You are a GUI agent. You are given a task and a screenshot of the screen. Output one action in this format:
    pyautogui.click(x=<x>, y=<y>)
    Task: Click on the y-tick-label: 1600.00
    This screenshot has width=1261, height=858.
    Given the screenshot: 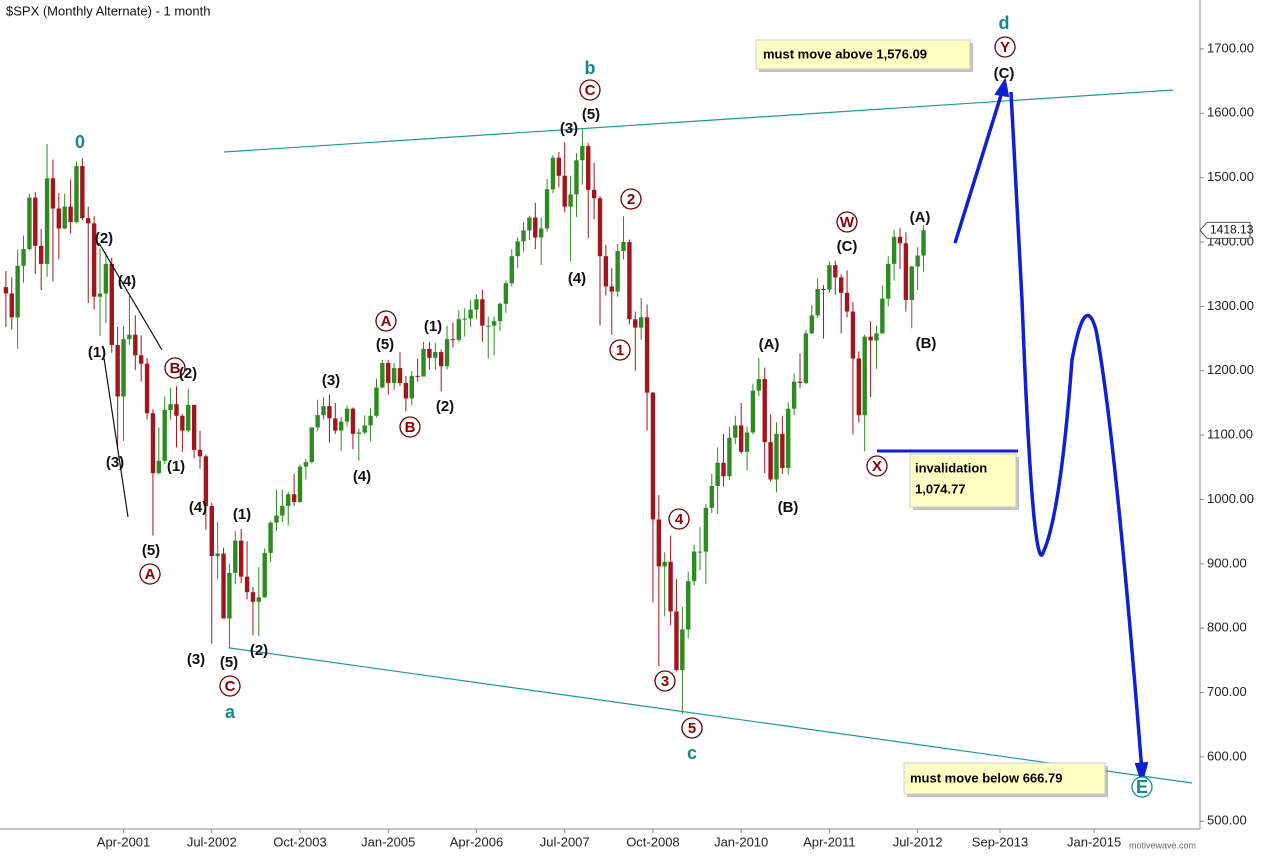 What is the action you would take?
    pyautogui.click(x=1230, y=112)
    